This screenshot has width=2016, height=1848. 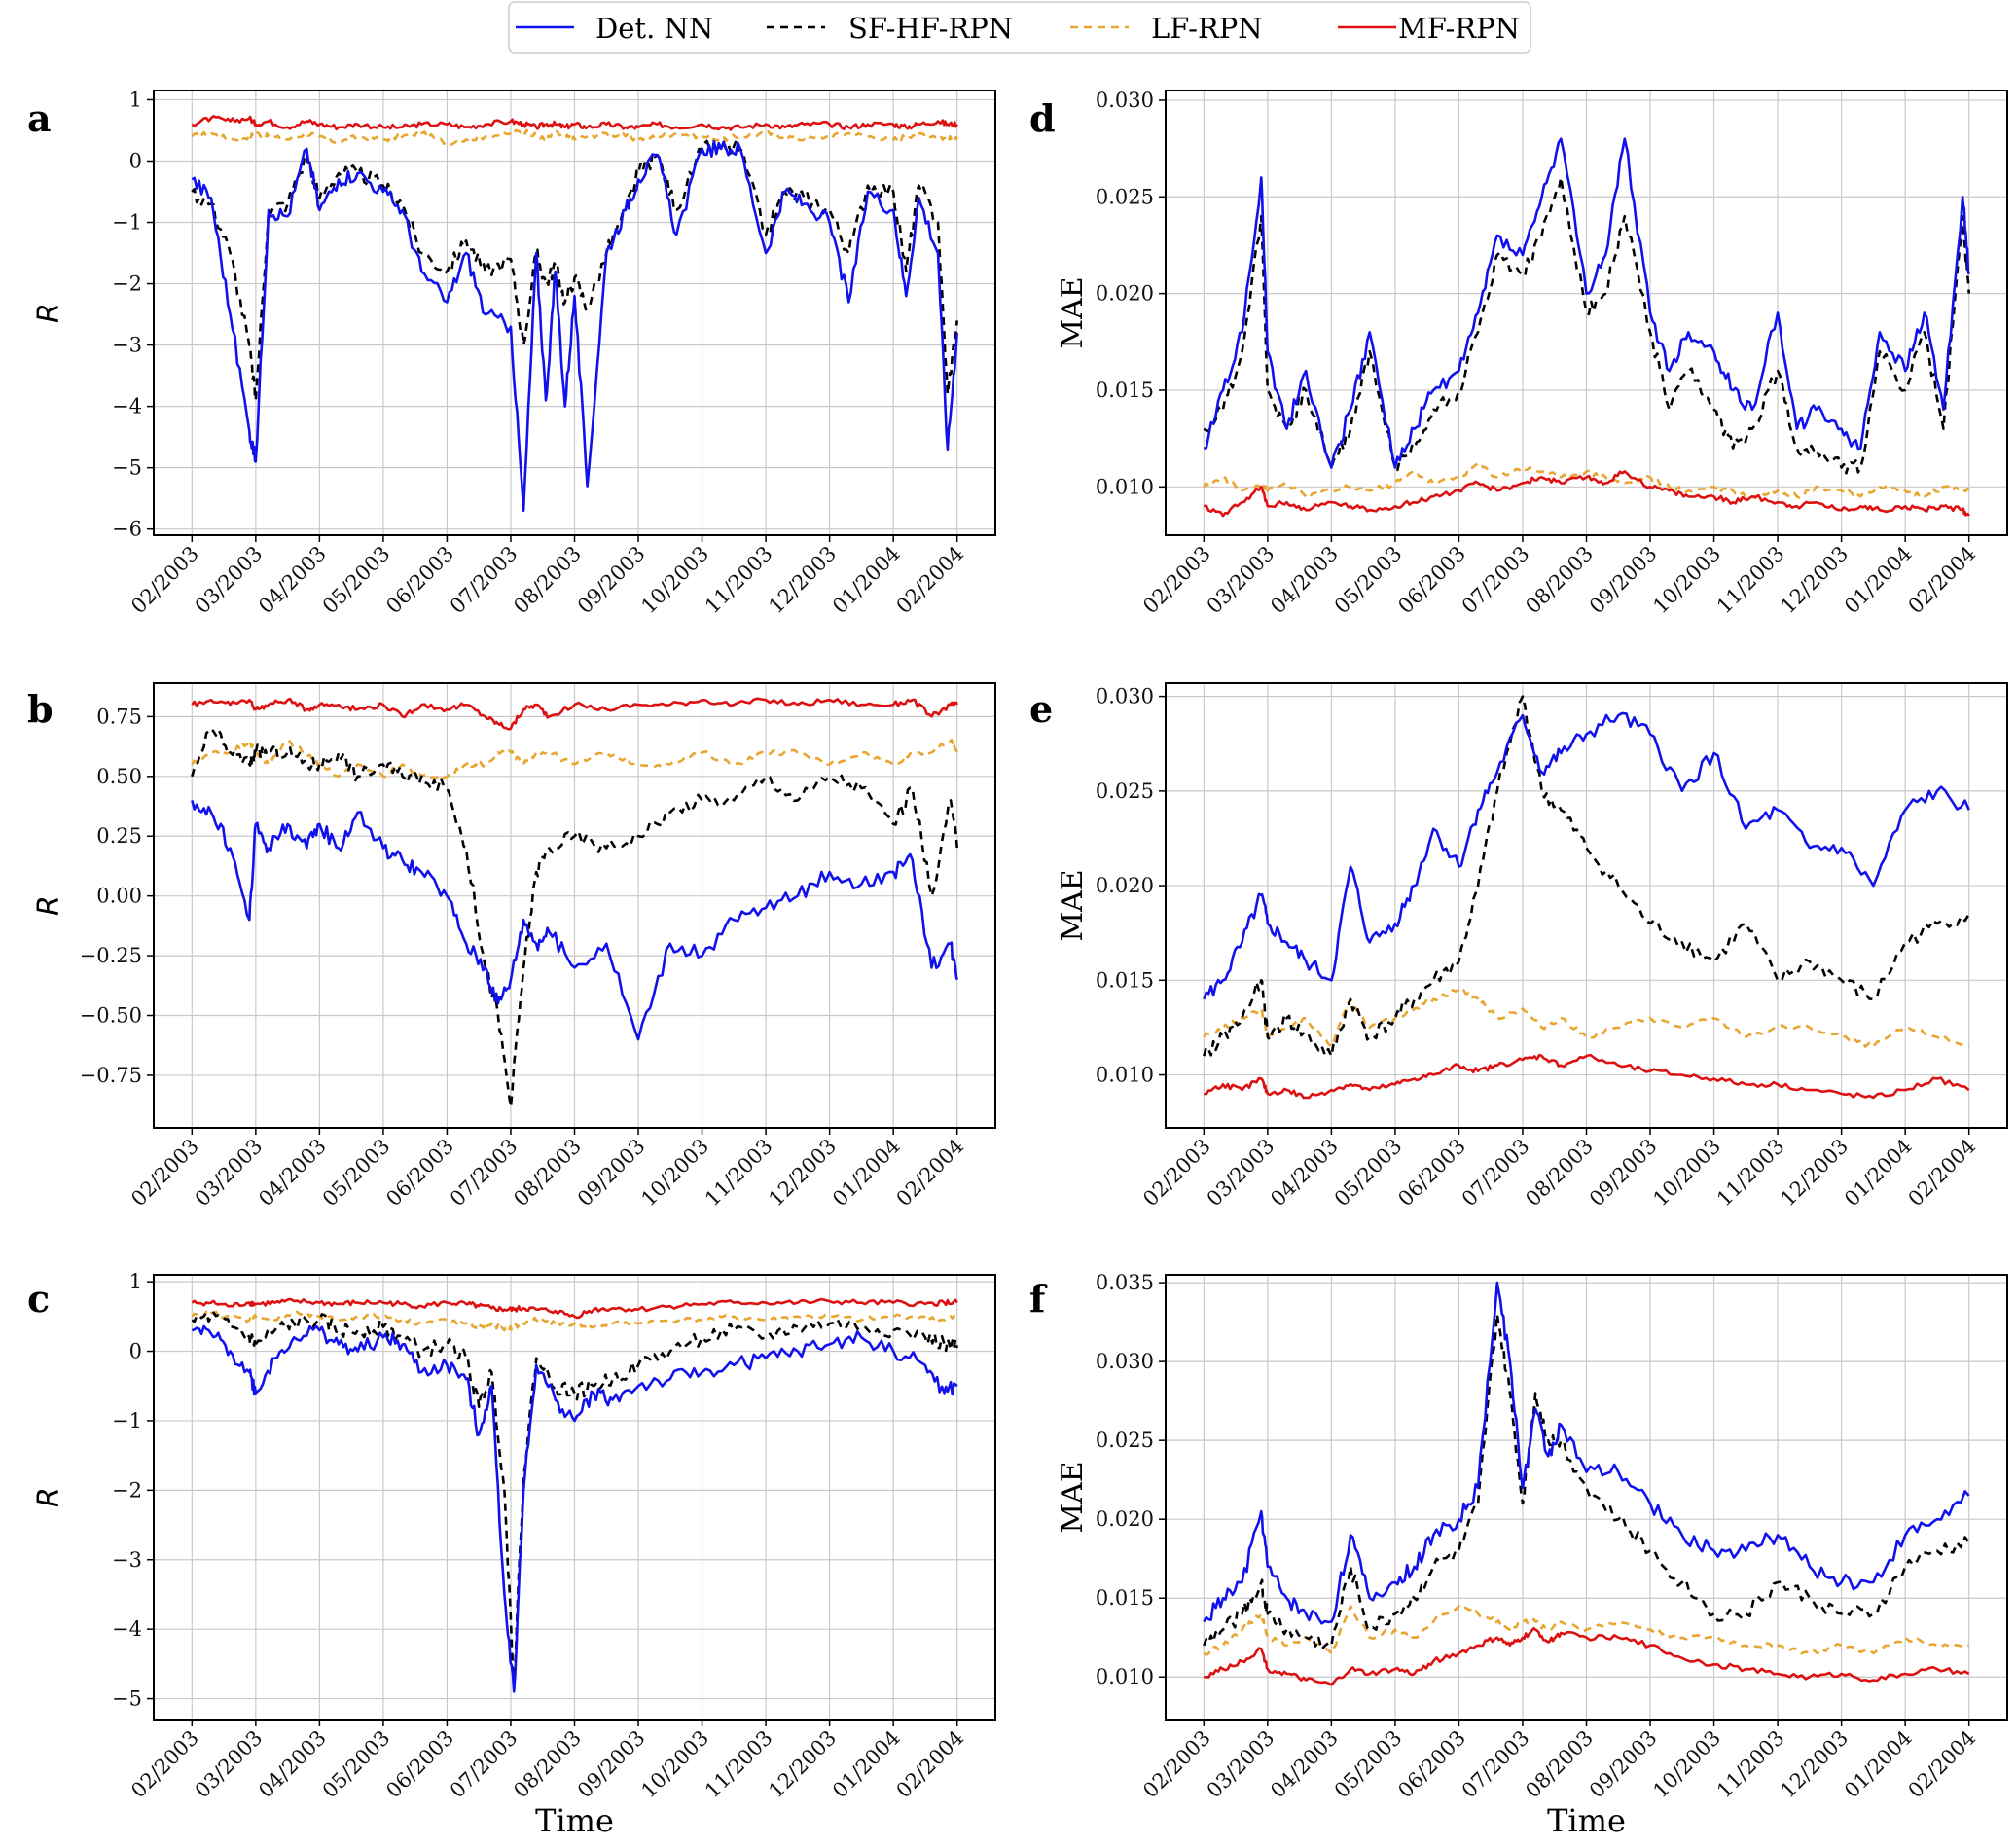 I want to click on panel-letter: d, so click(x=1042, y=118).